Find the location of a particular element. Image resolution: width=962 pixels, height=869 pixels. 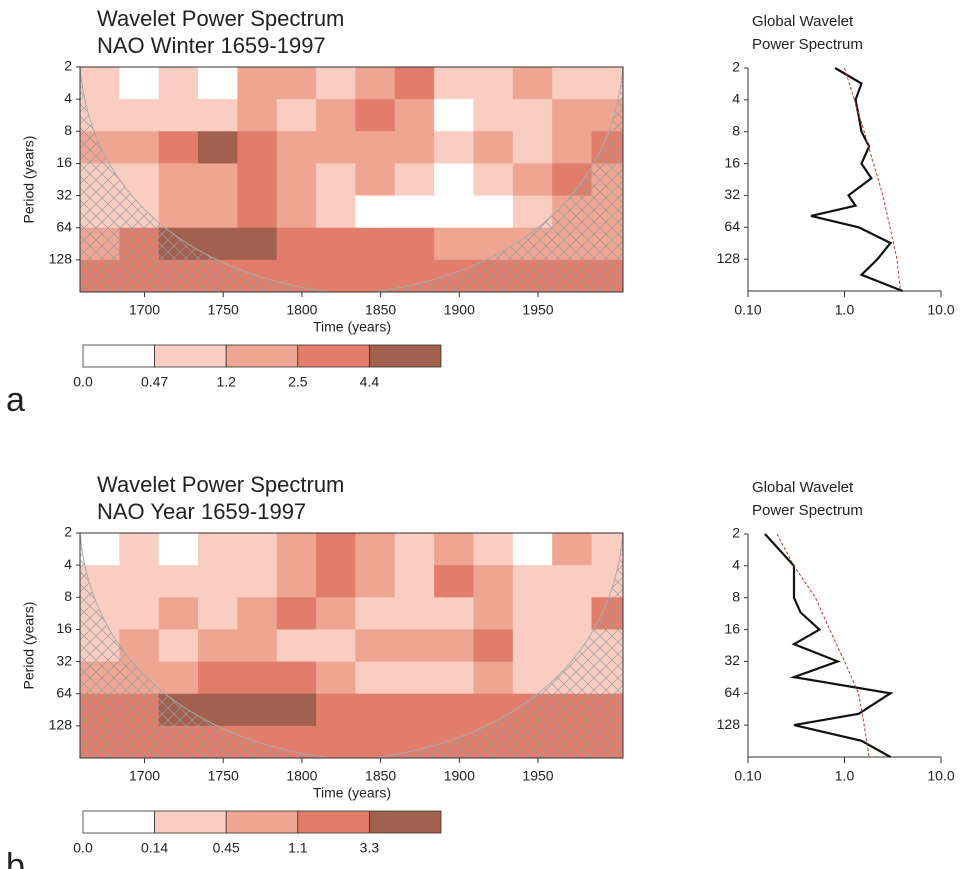

colorbar-label: 3.3 is located at coordinates (370, 848).